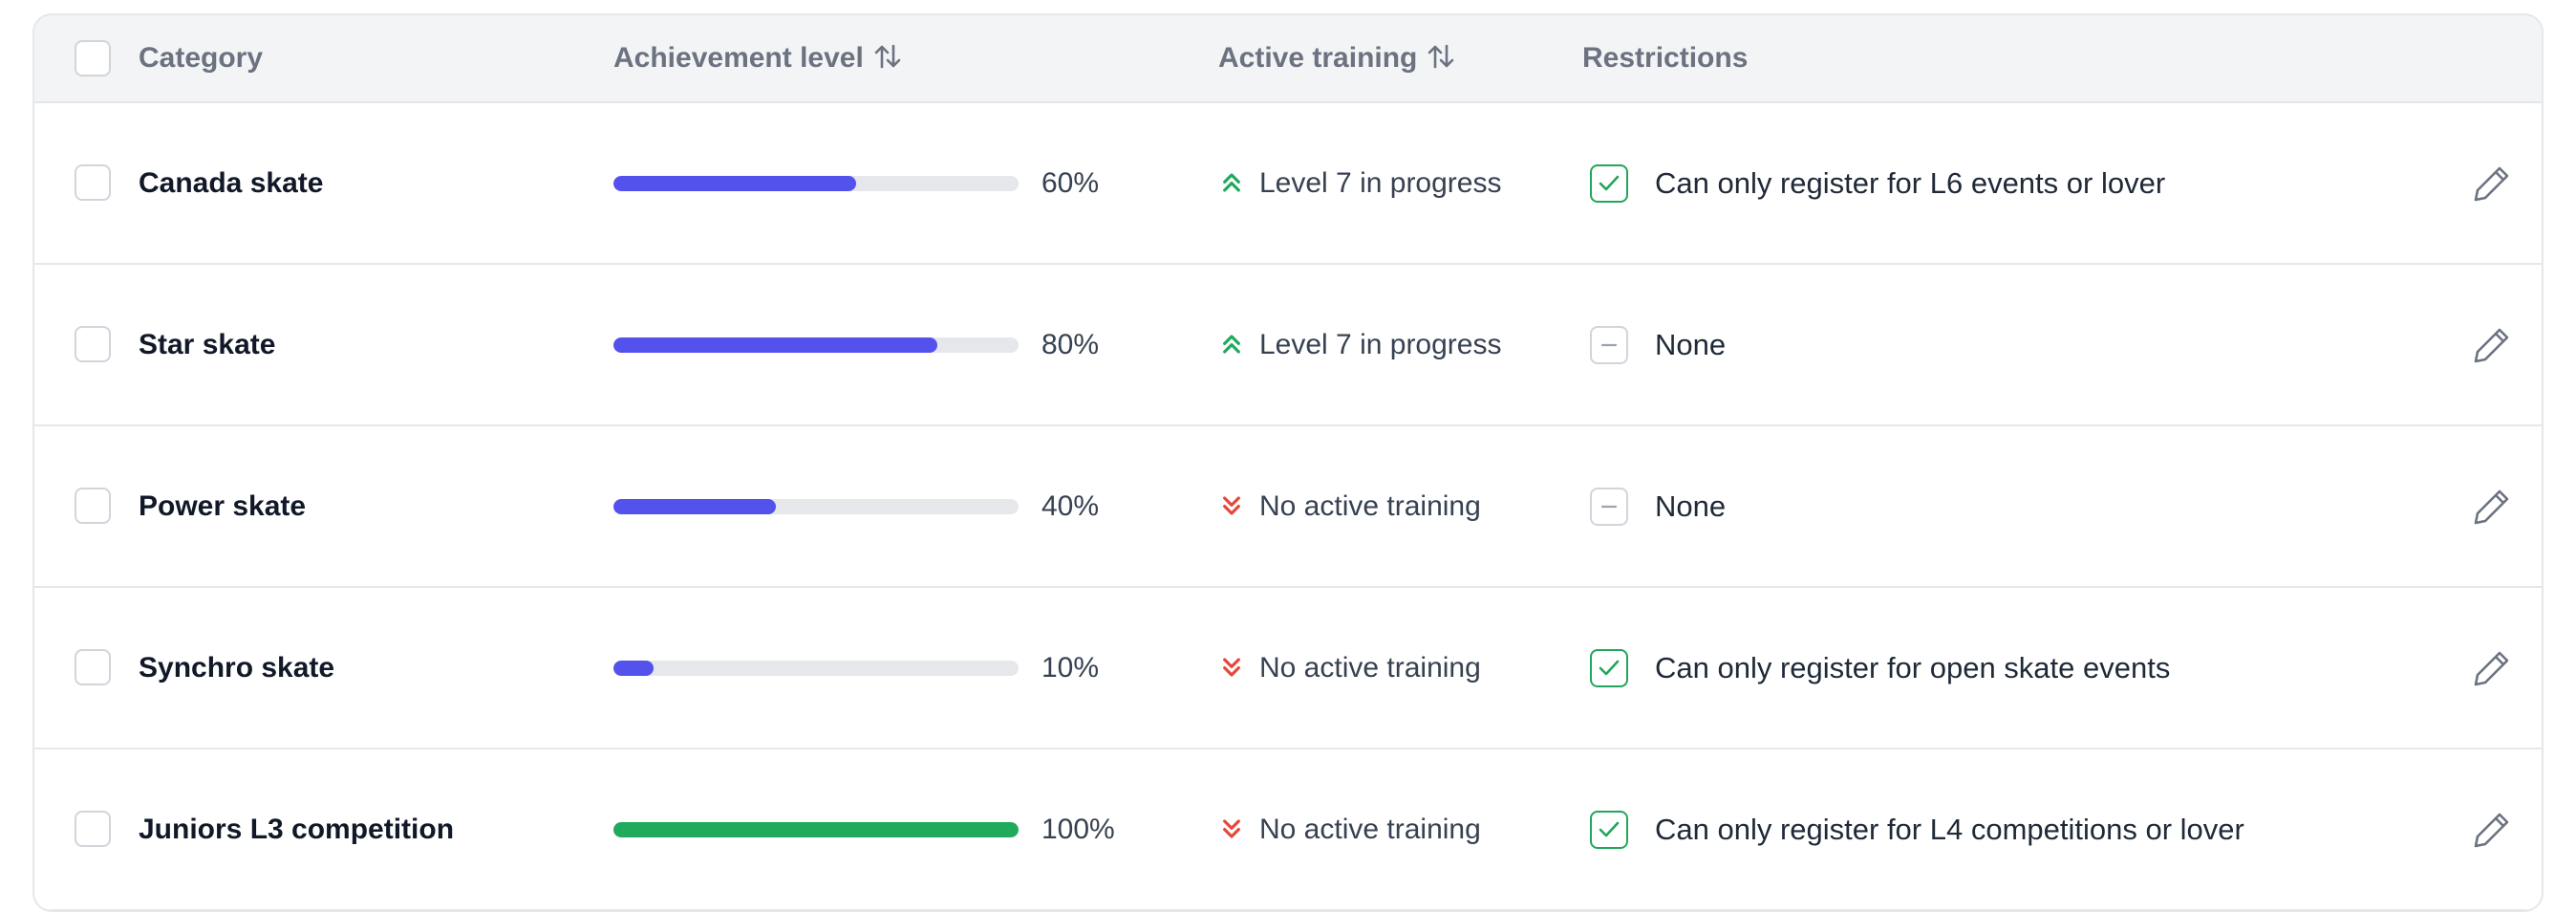  Describe the element at coordinates (207, 344) in the screenshot. I see `category-name: Star skate` at that location.